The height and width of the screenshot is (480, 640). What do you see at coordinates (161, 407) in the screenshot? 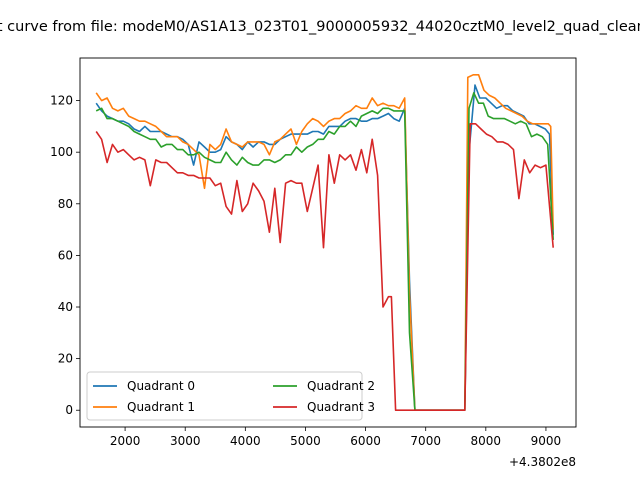
I see `legend-label: Quadrant 1` at bounding box center [161, 407].